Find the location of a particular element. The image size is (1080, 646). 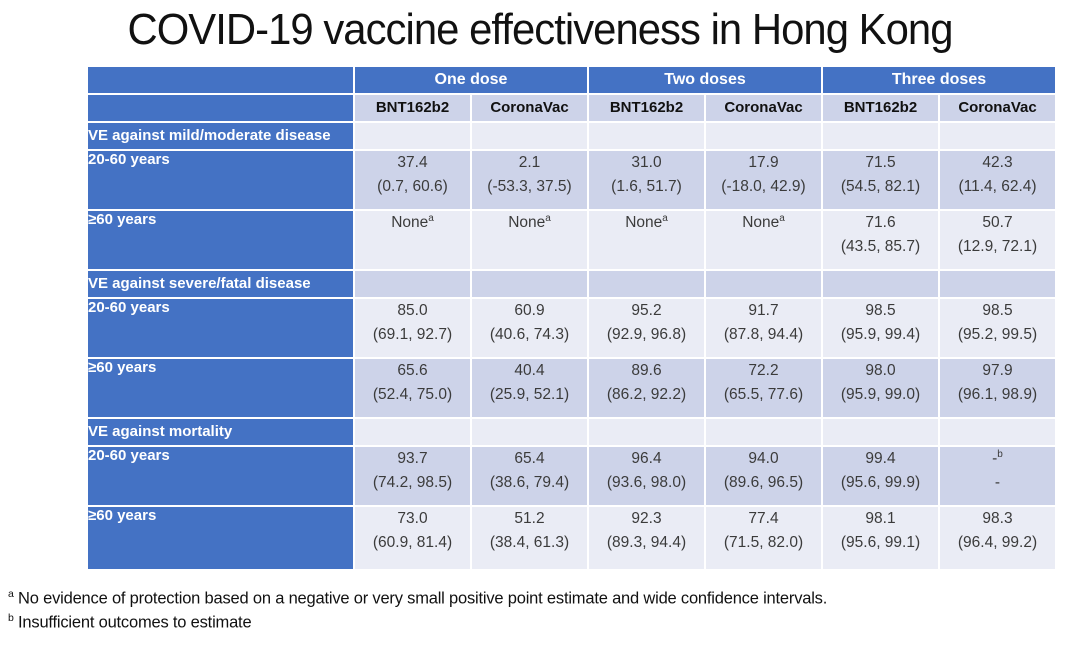

dose-group-header: One dose is located at coordinates (471, 79).